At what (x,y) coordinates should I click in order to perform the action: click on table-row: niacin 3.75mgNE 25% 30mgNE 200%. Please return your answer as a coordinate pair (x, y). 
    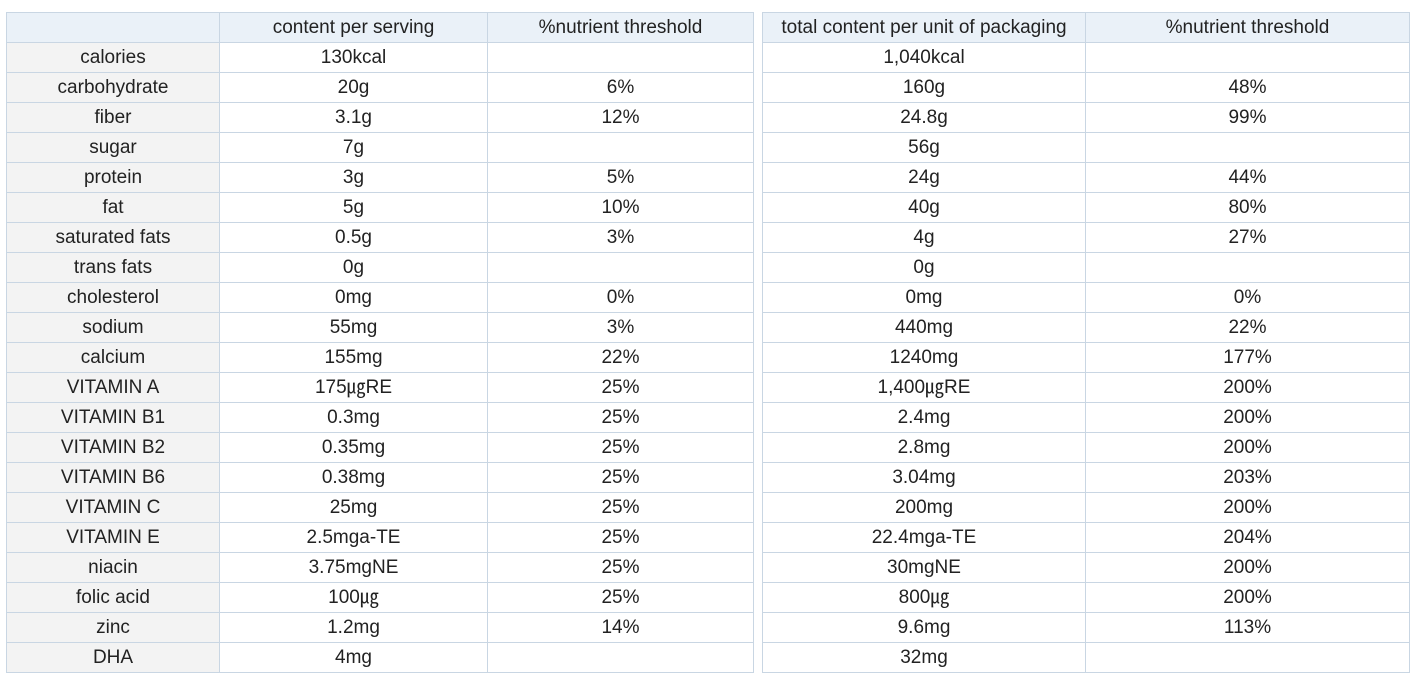
    Looking at the image, I should click on (708, 567).